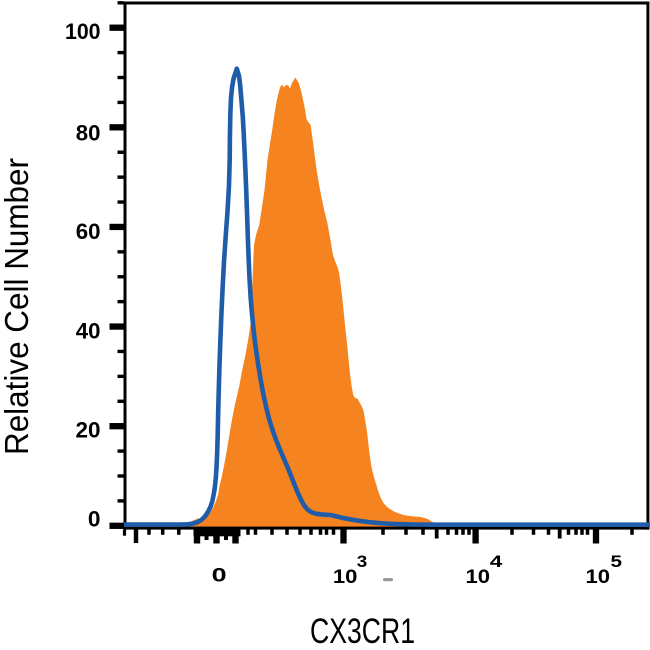 This screenshot has width=650, height=650. I want to click on svg-text: 3, so click(362, 562).